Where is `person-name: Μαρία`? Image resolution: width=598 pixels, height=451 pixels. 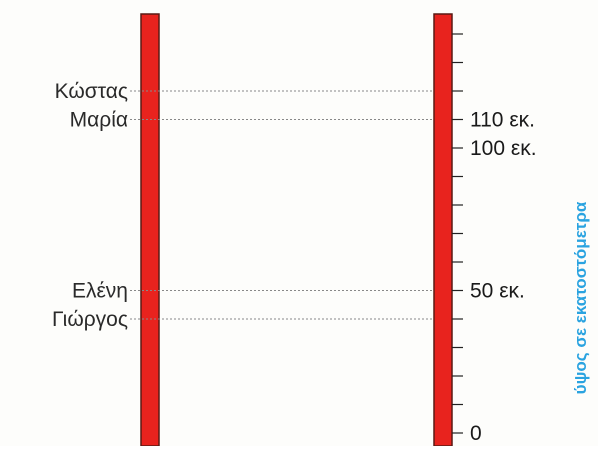 person-name: Μαρία is located at coordinates (99, 120).